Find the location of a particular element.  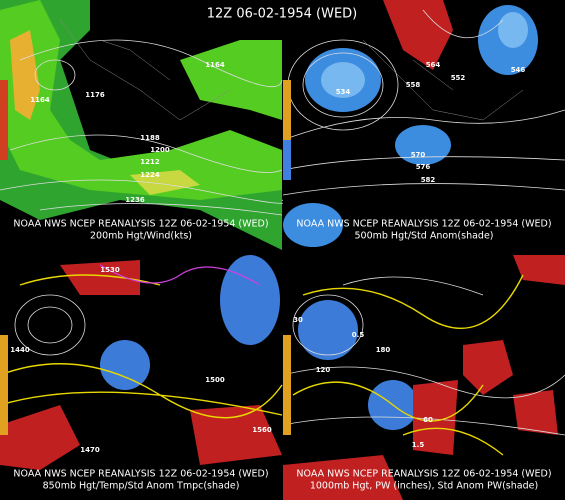

contour-label: 1500 is located at coordinates (215, 380).